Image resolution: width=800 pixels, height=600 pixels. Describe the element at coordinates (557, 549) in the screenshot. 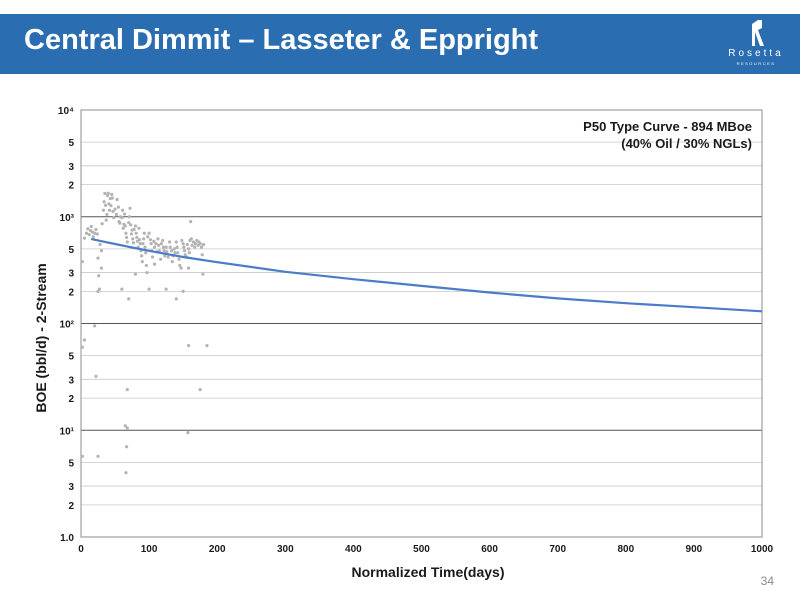

I see `x-tick-label-7: 700` at that location.